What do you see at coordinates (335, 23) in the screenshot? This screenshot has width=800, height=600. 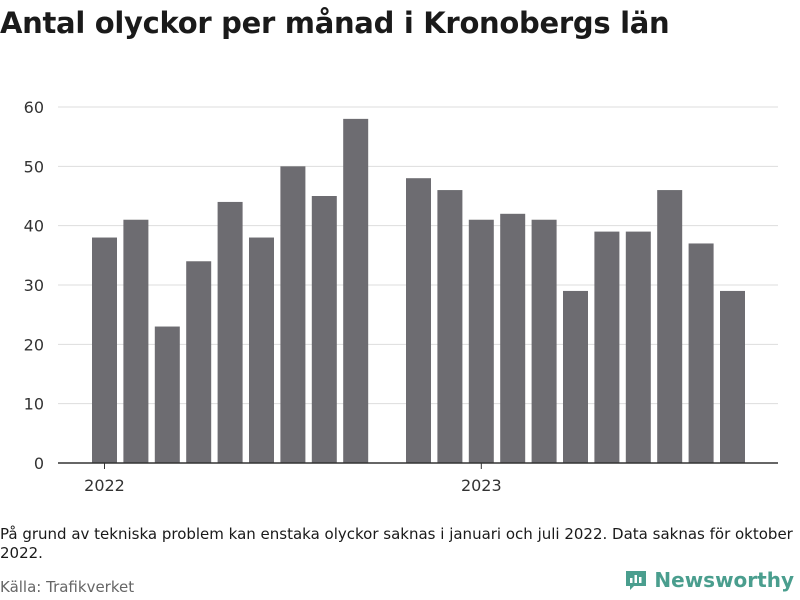 I see `chart-title: Antal olyckor per månad i Kronobergs län` at bounding box center [335, 23].